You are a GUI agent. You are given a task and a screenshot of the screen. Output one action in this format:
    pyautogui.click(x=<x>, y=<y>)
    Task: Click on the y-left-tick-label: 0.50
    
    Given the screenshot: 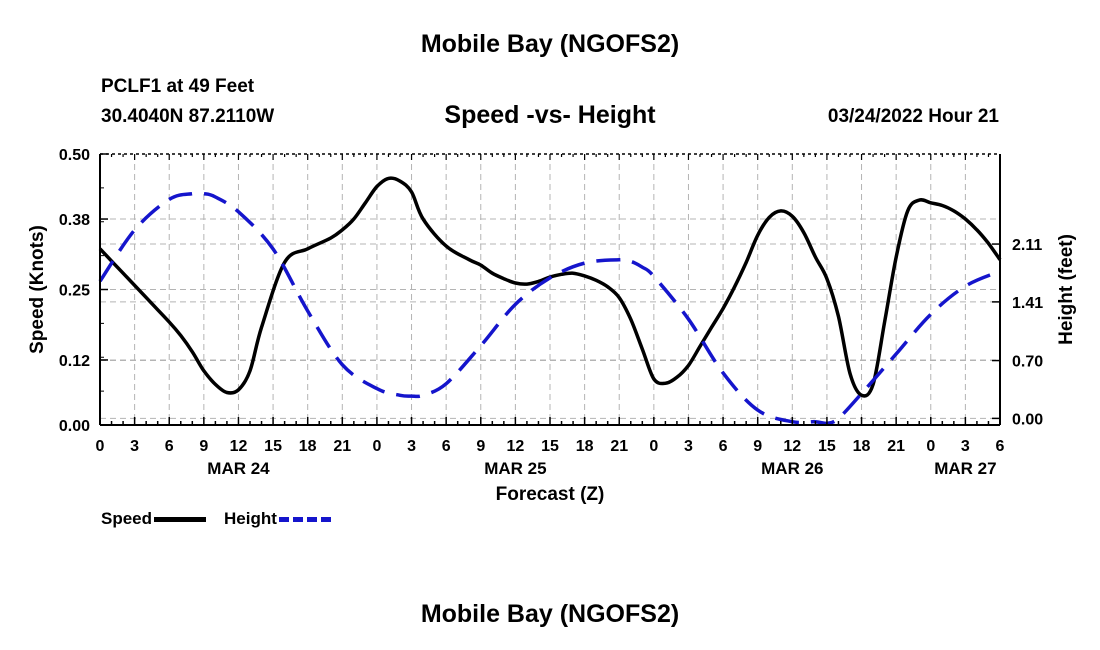 What is the action you would take?
    pyautogui.click(x=74, y=155)
    